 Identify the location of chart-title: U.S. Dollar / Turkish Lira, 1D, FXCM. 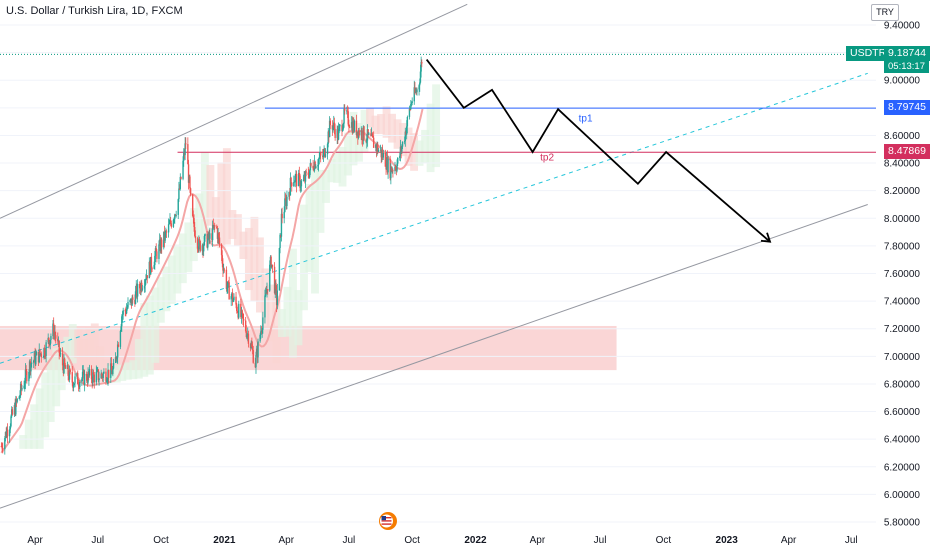
(94, 11).